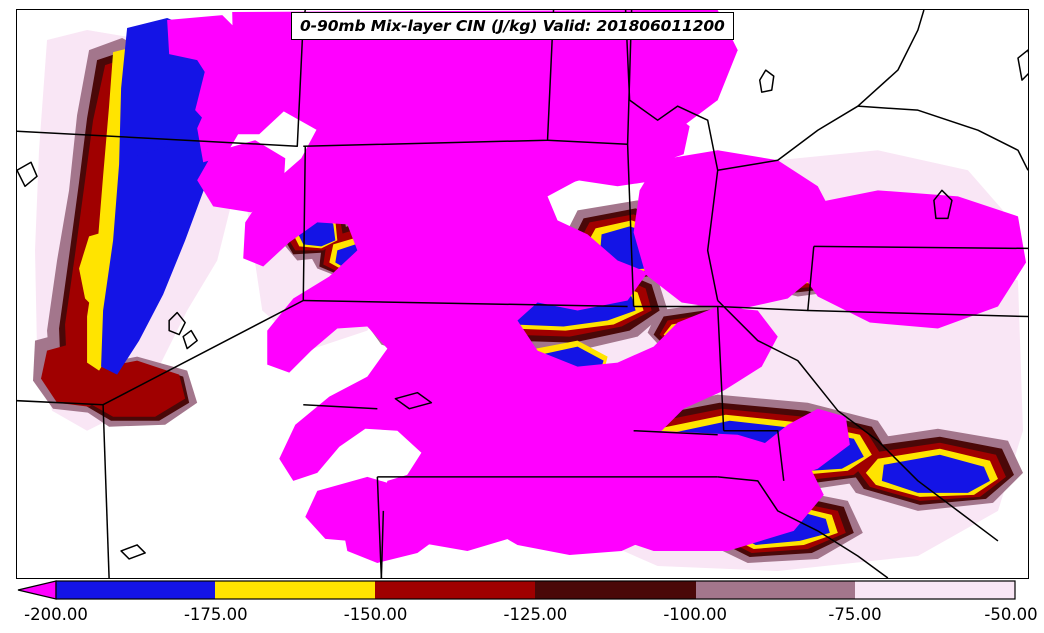  Describe the element at coordinates (854, 614) in the screenshot. I see `colorbar-tick-label: -75.00` at that location.